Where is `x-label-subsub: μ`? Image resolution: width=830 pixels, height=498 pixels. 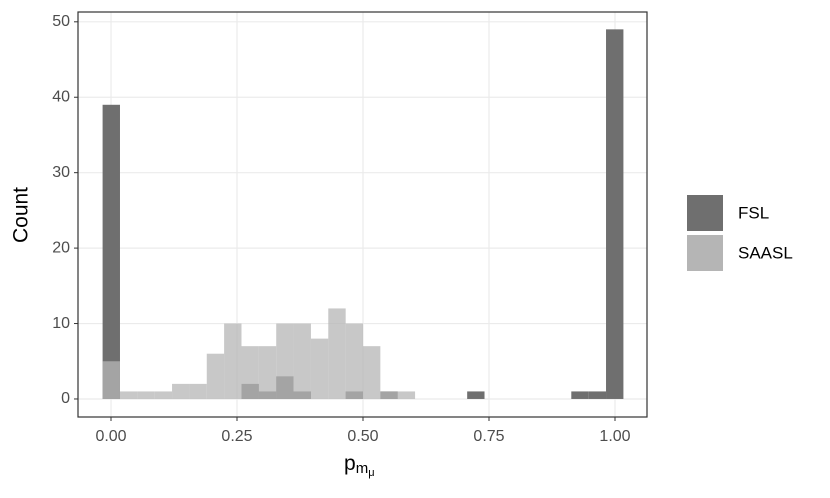 x-label-subsub: μ is located at coordinates (371, 473).